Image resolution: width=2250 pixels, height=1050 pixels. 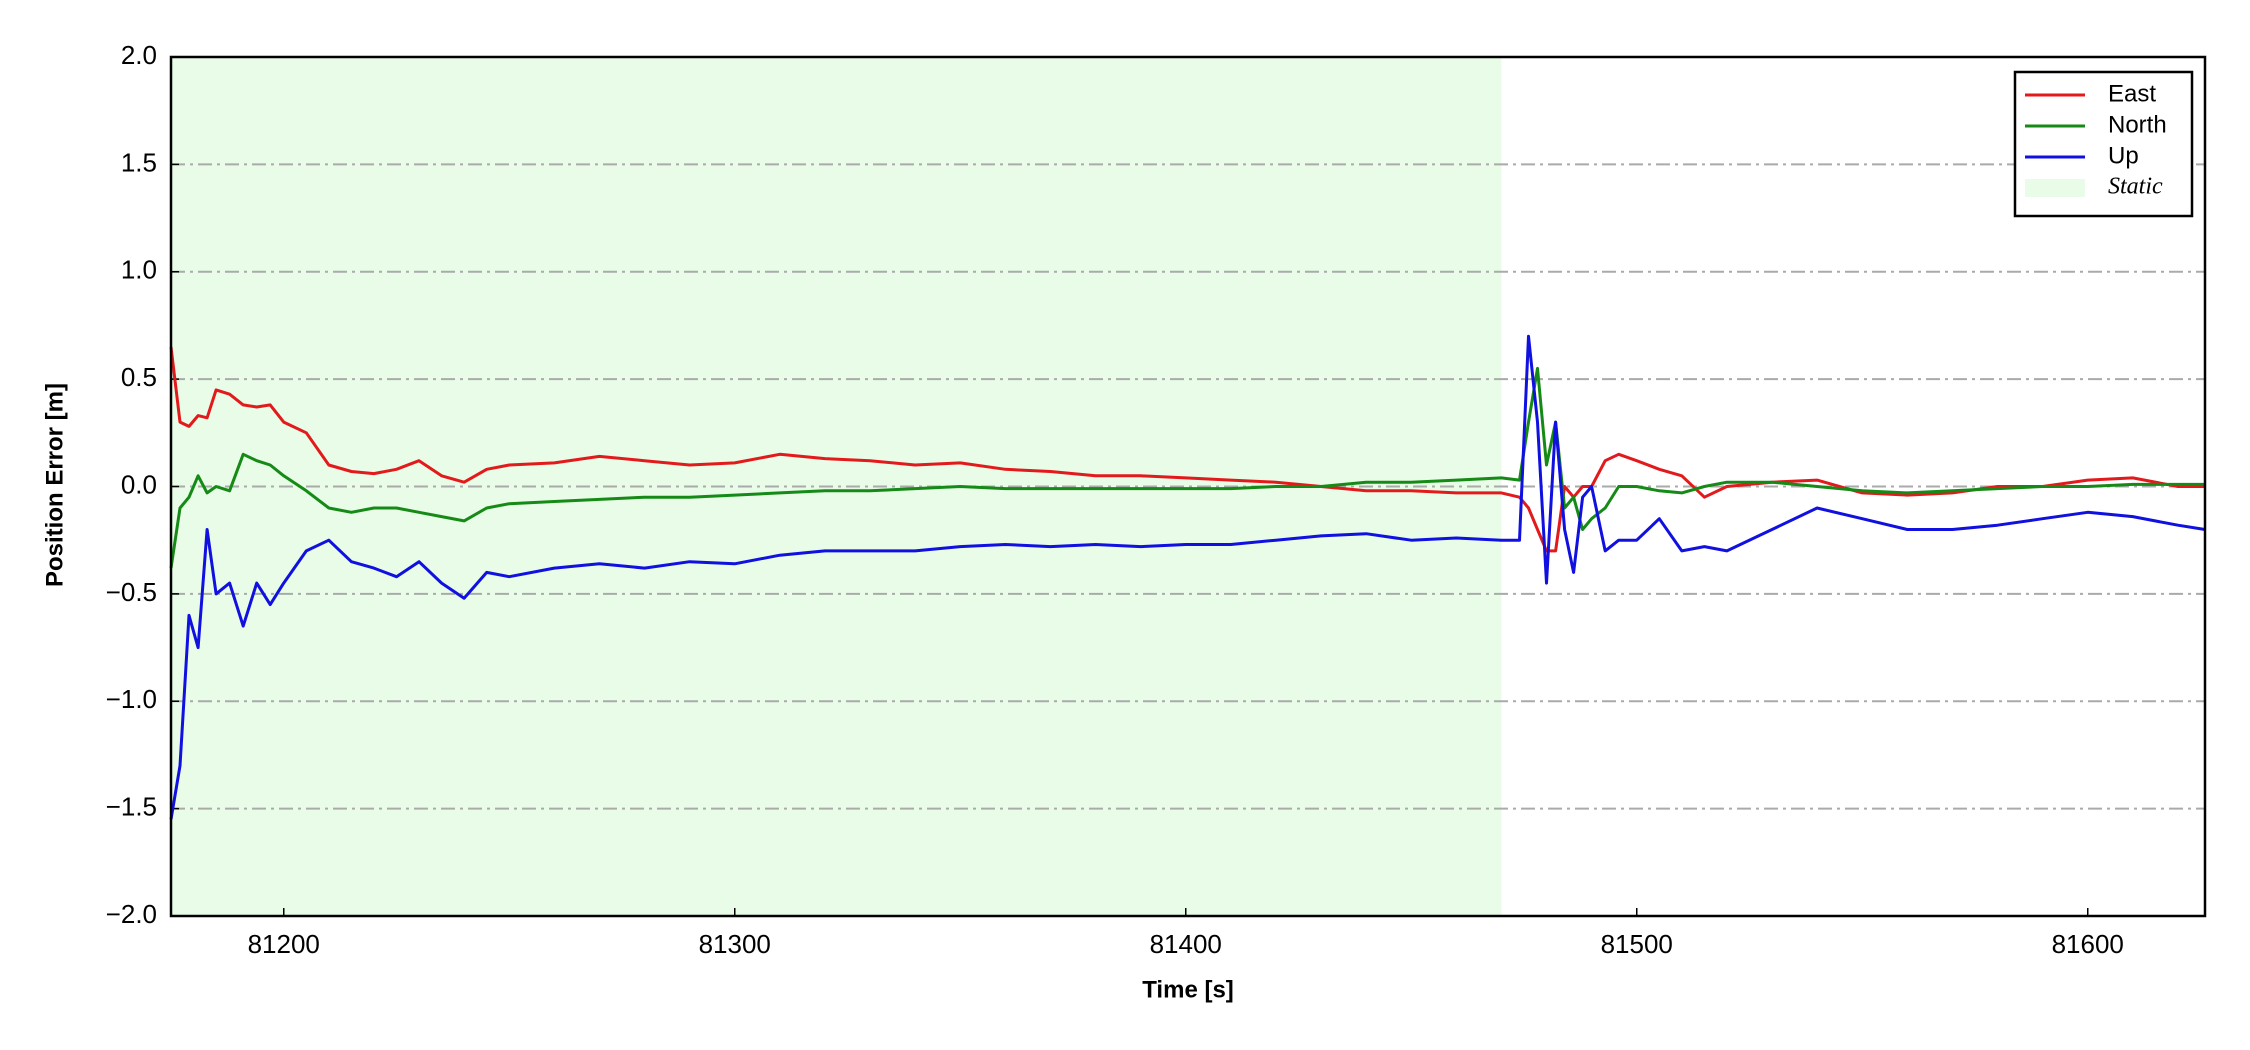 I want to click on y-tick-label: 1.0, so click(x=139, y=270).